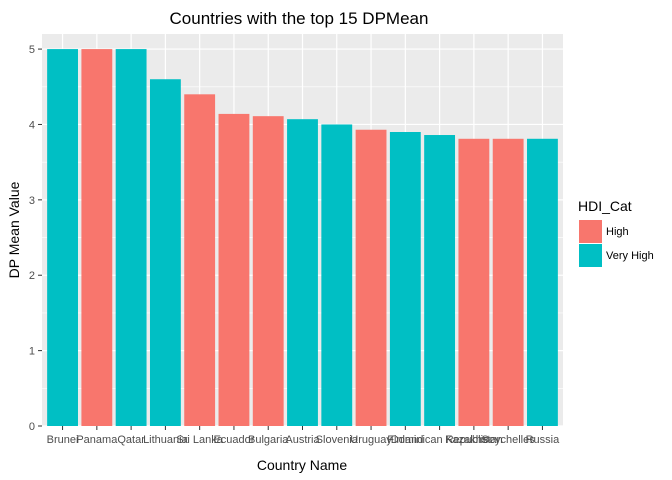 This screenshot has width=672, height=480. What do you see at coordinates (97, 237) in the screenshot?
I see `bar-panama` at bounding box center [97, 237].